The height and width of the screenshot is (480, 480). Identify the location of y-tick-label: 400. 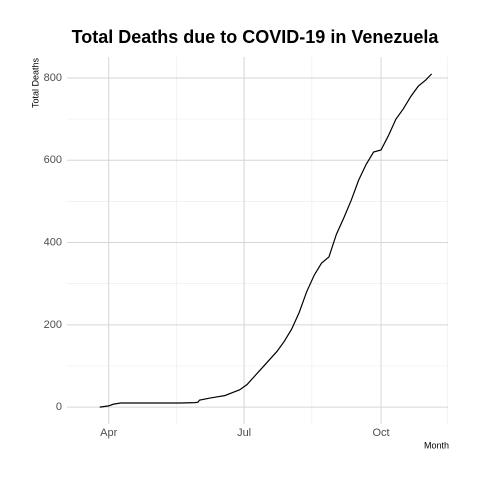
(53, 242).